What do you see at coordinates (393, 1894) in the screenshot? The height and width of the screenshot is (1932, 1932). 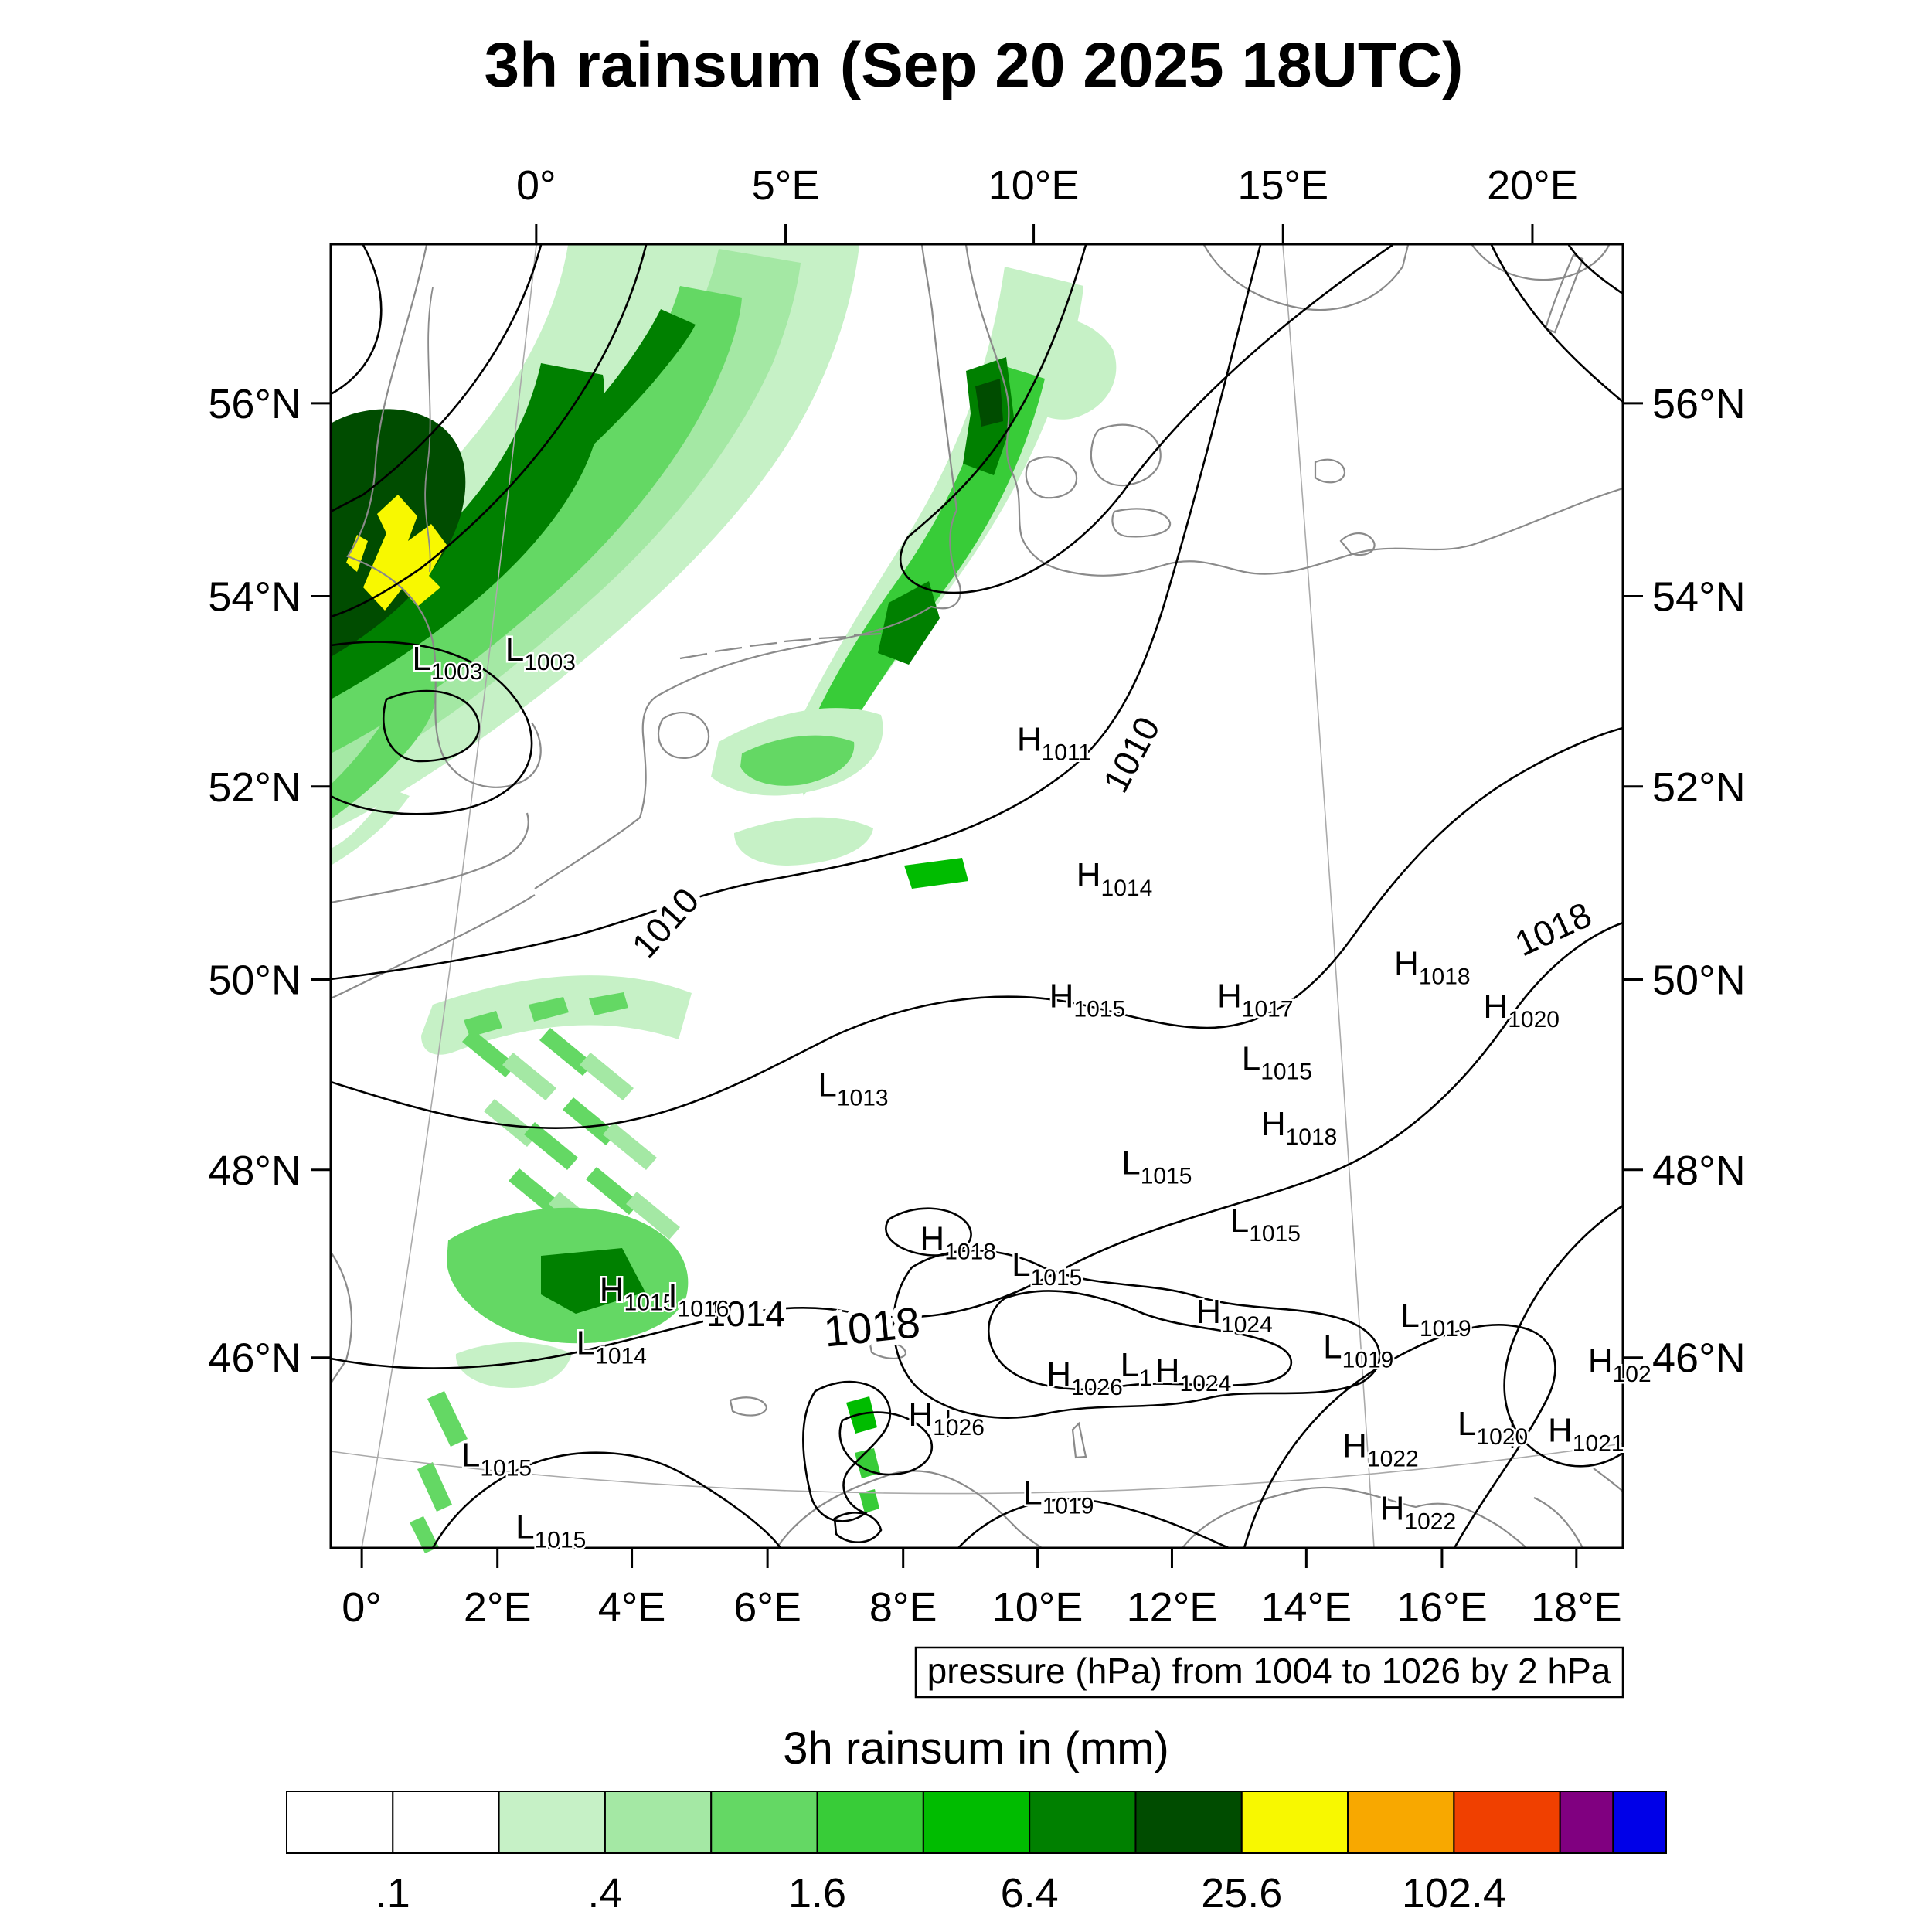 I see `colorbar-tick-label: .1` at bounding box center [393, 1894].